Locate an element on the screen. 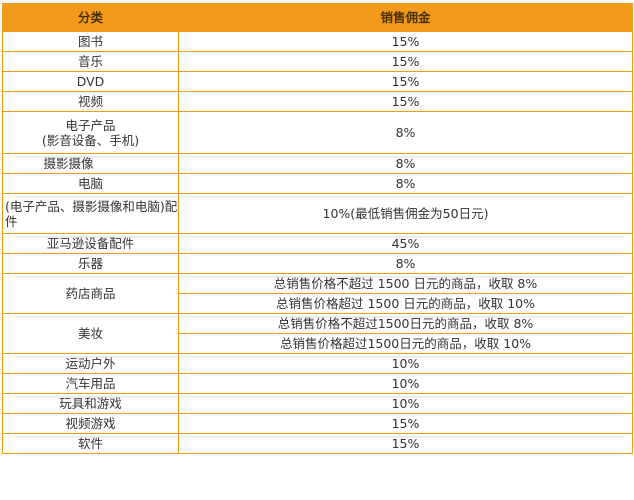  table-row: 玩具和游戏 10% is located at coordinates (317, 403).